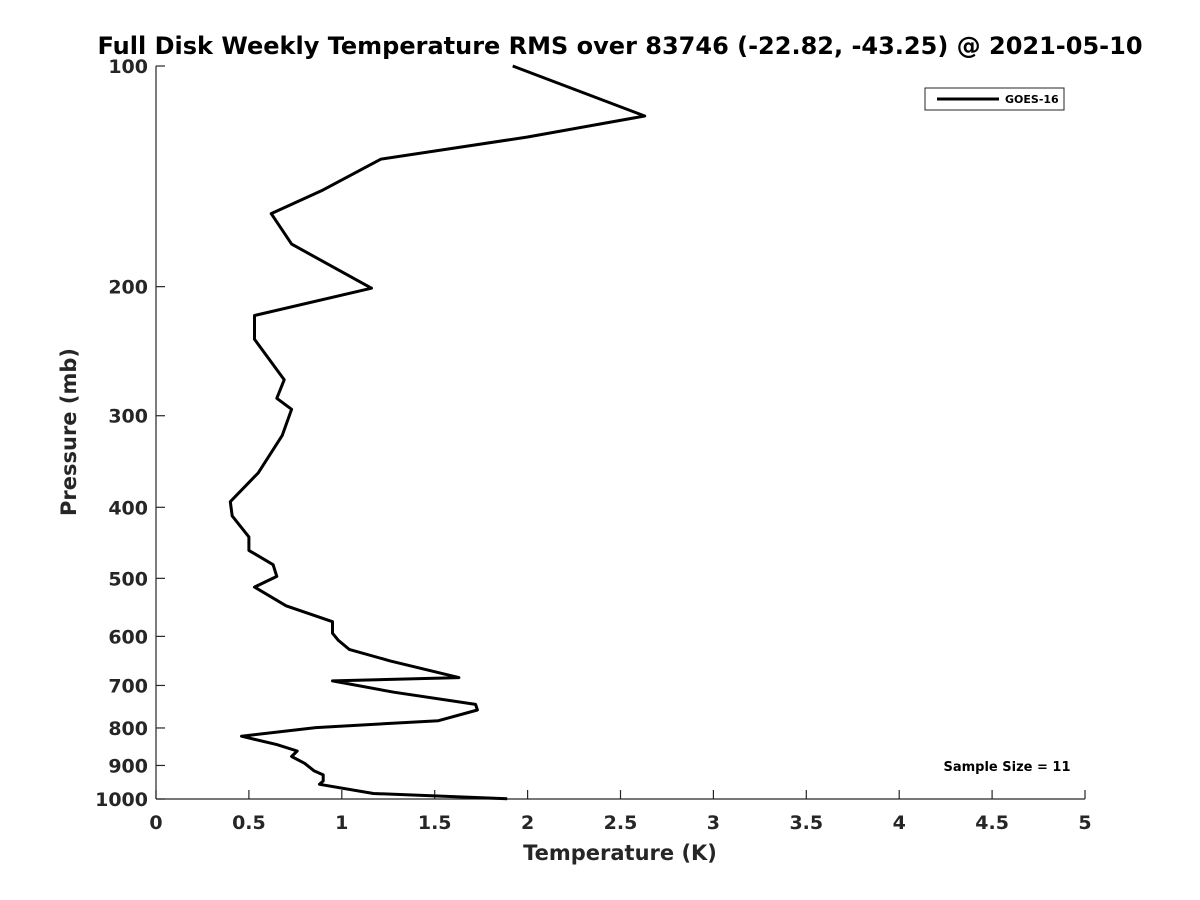  I want to click on x-tick-label: 2.5, so click(621, 823).